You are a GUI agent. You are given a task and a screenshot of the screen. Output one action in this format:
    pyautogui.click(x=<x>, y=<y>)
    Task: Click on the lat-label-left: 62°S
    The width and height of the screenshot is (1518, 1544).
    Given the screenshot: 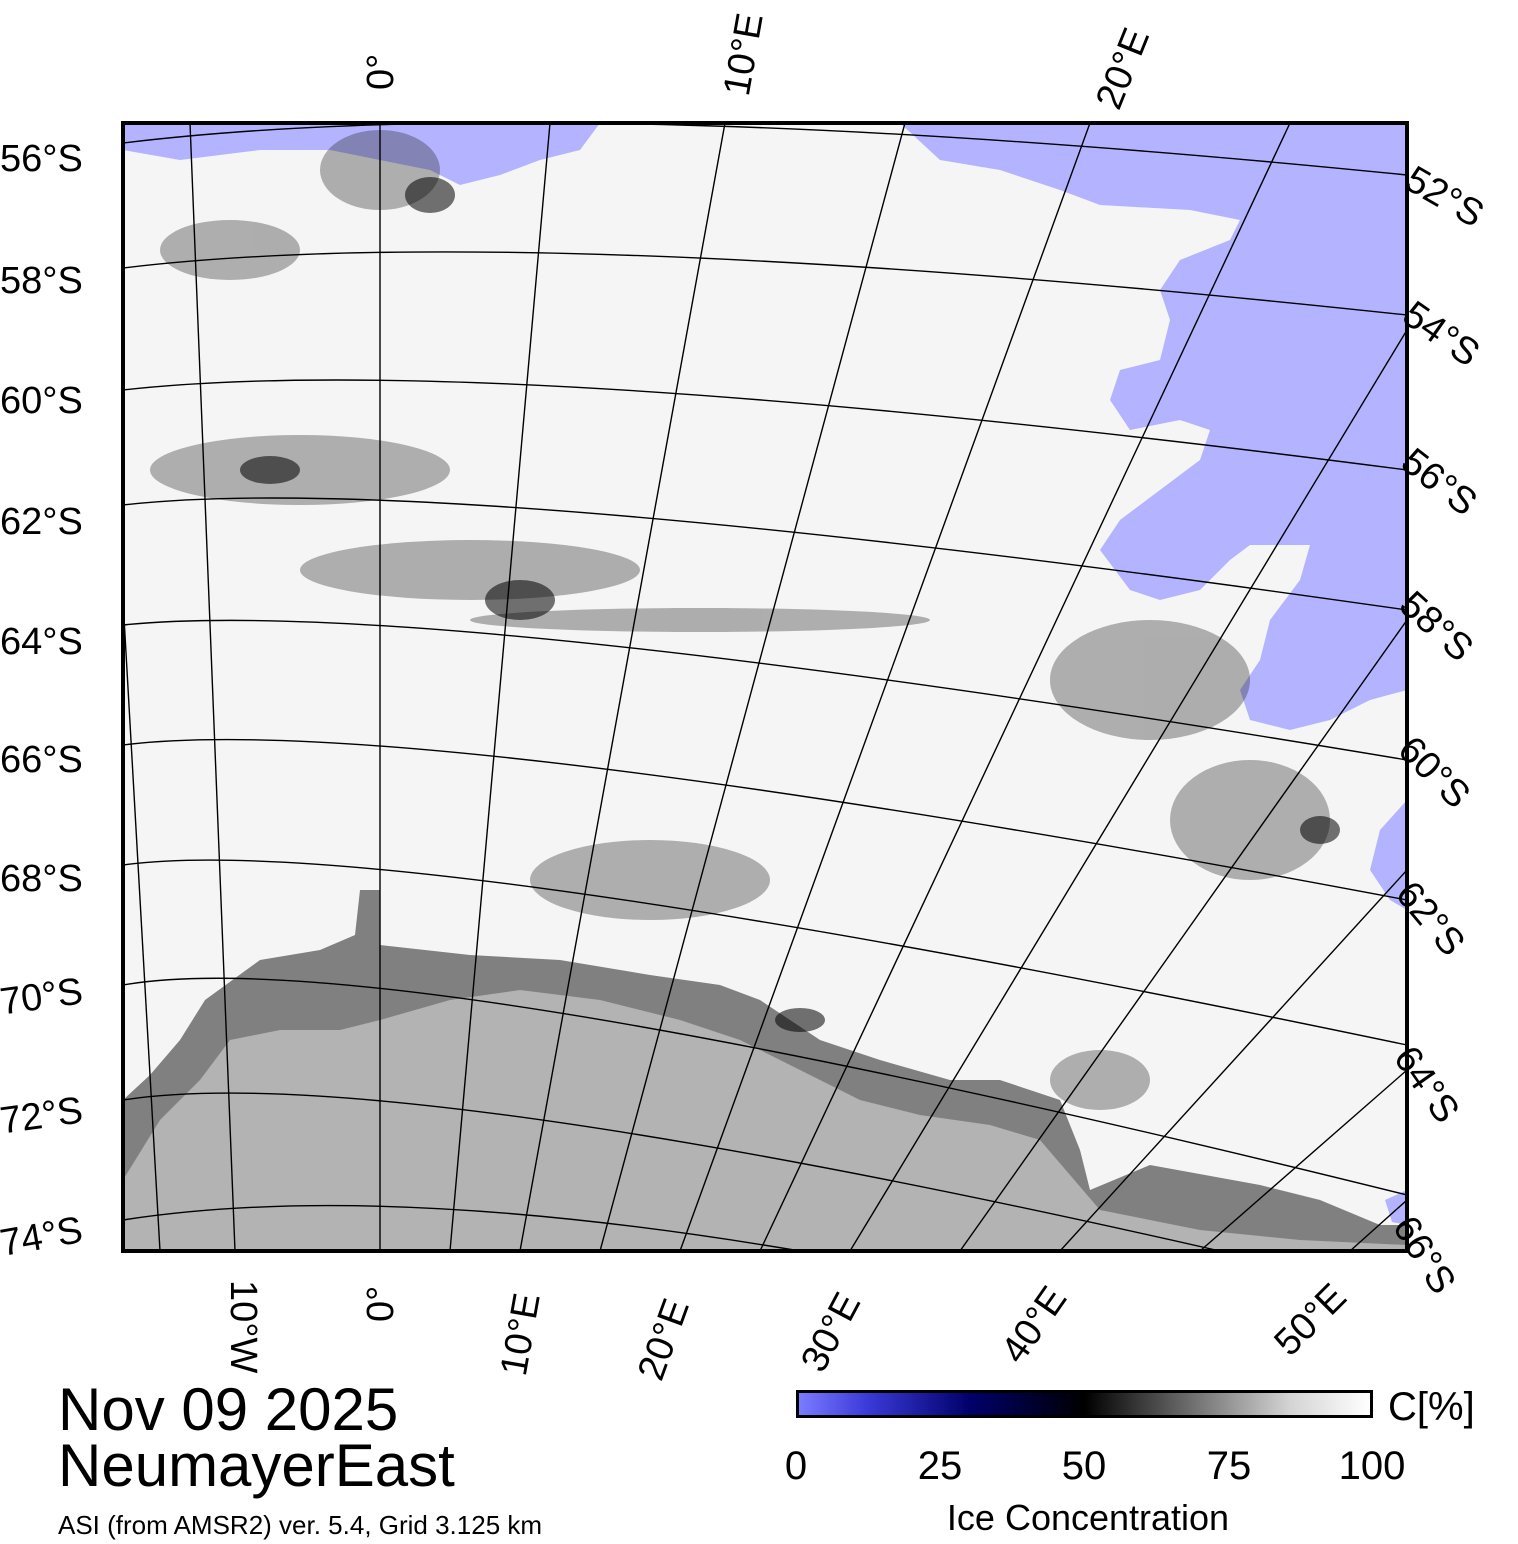 What is the action you would take?
    pyautogui.click(x=41, y=522)
    